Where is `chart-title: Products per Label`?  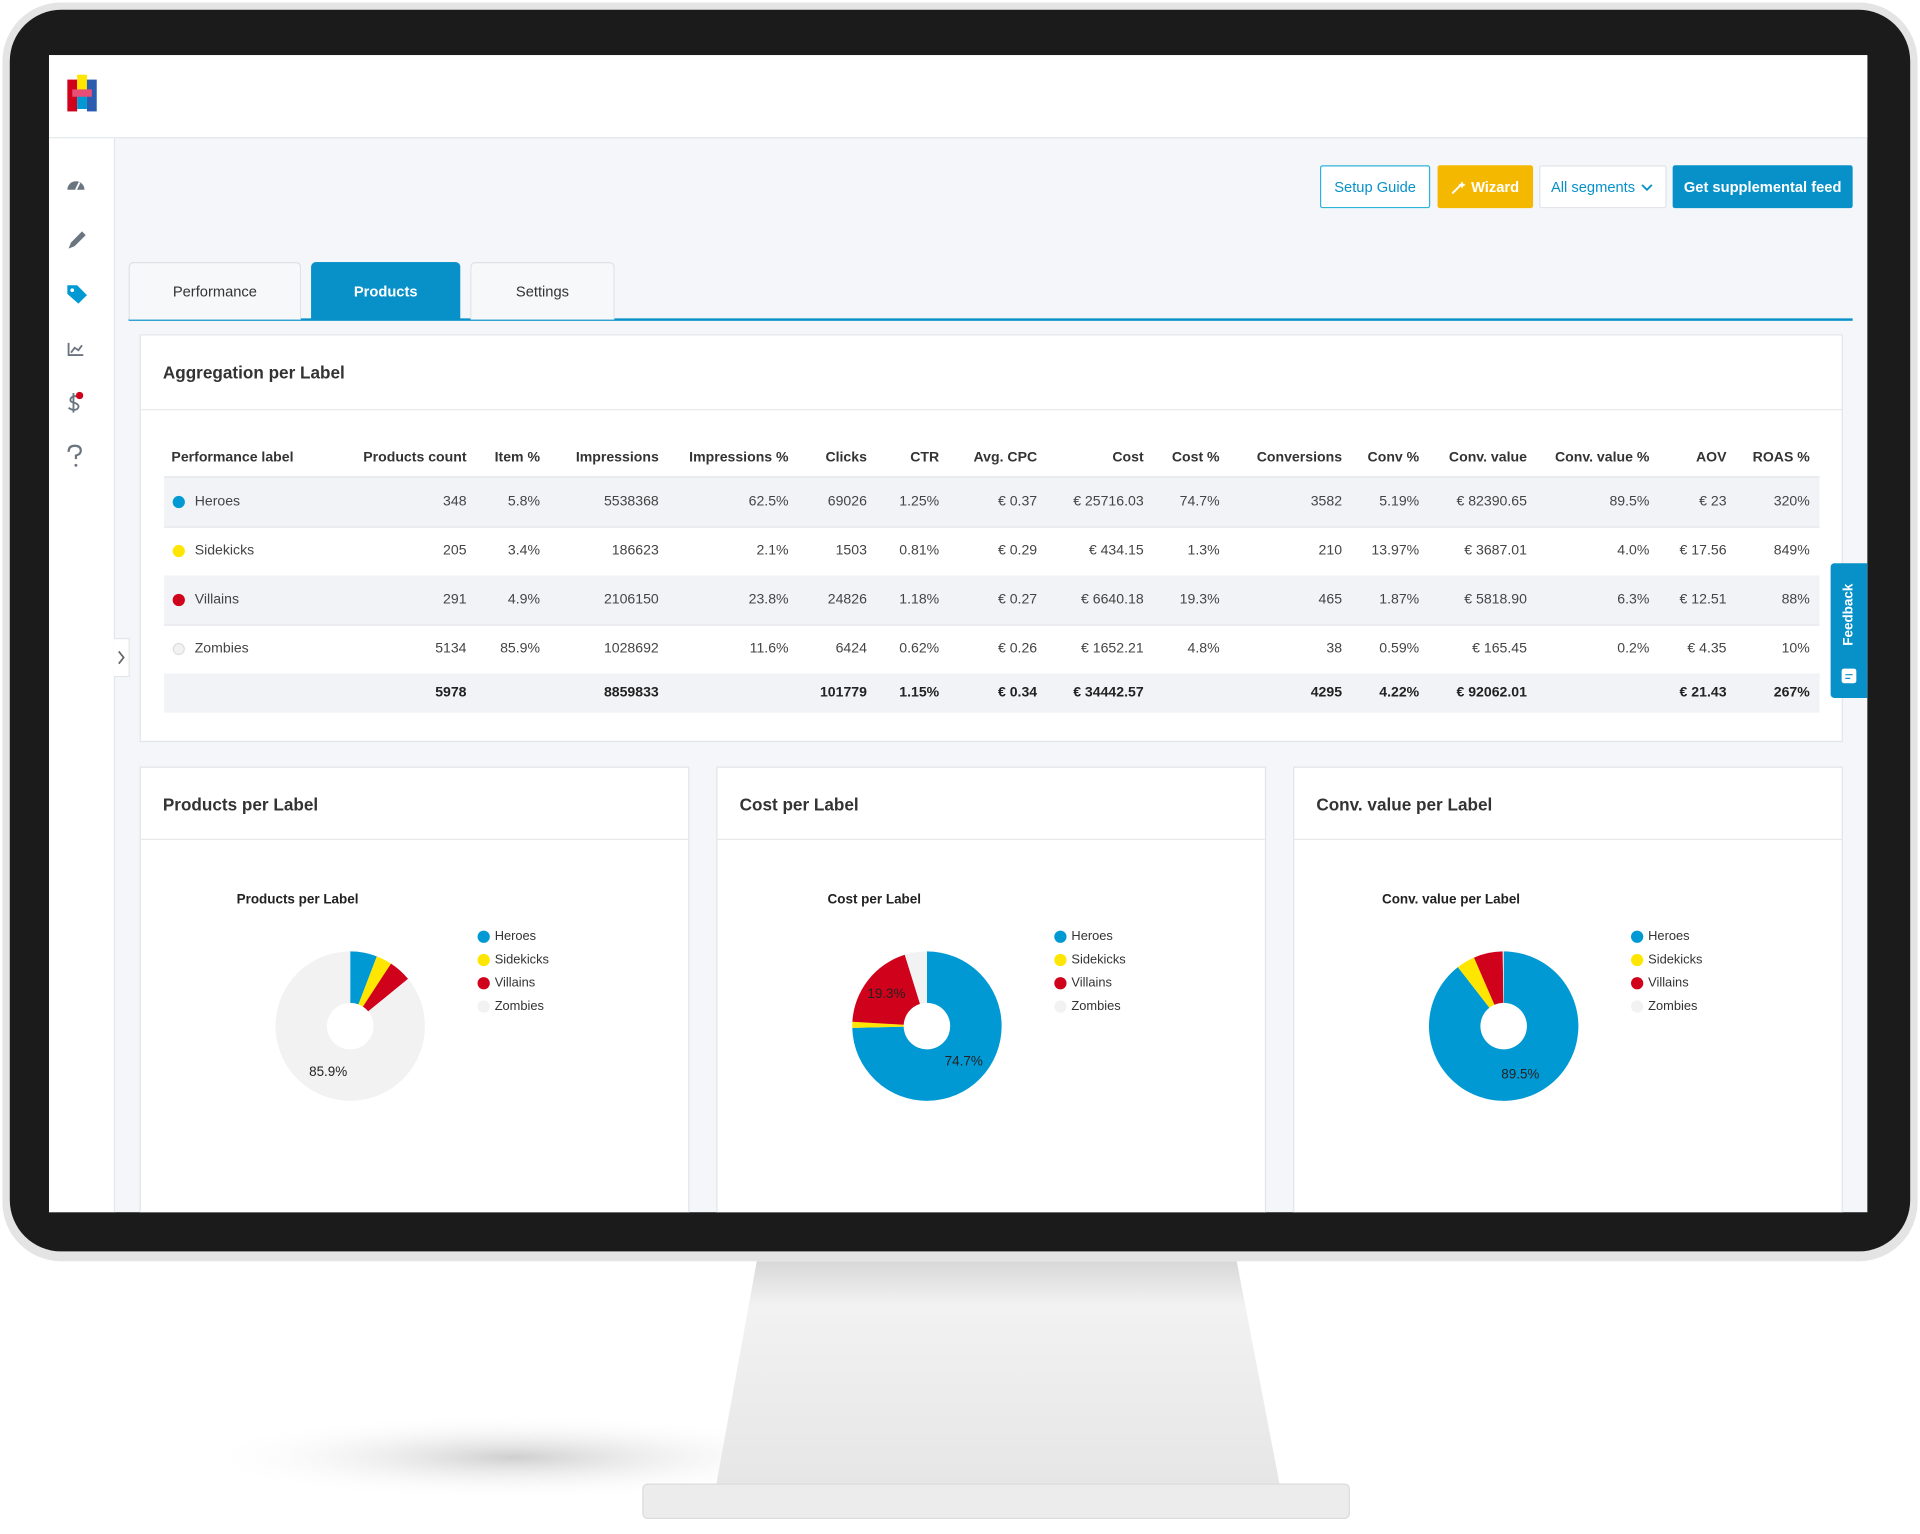 chart-title: Products per Label is located at coordinates (298, 899).